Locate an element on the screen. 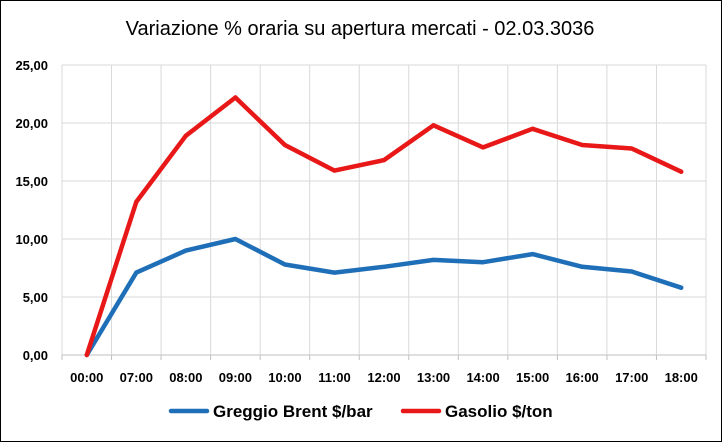 This screenshot has height=442, width=722. x-tick-label: 11:00 is located at coordinates (334, 377).